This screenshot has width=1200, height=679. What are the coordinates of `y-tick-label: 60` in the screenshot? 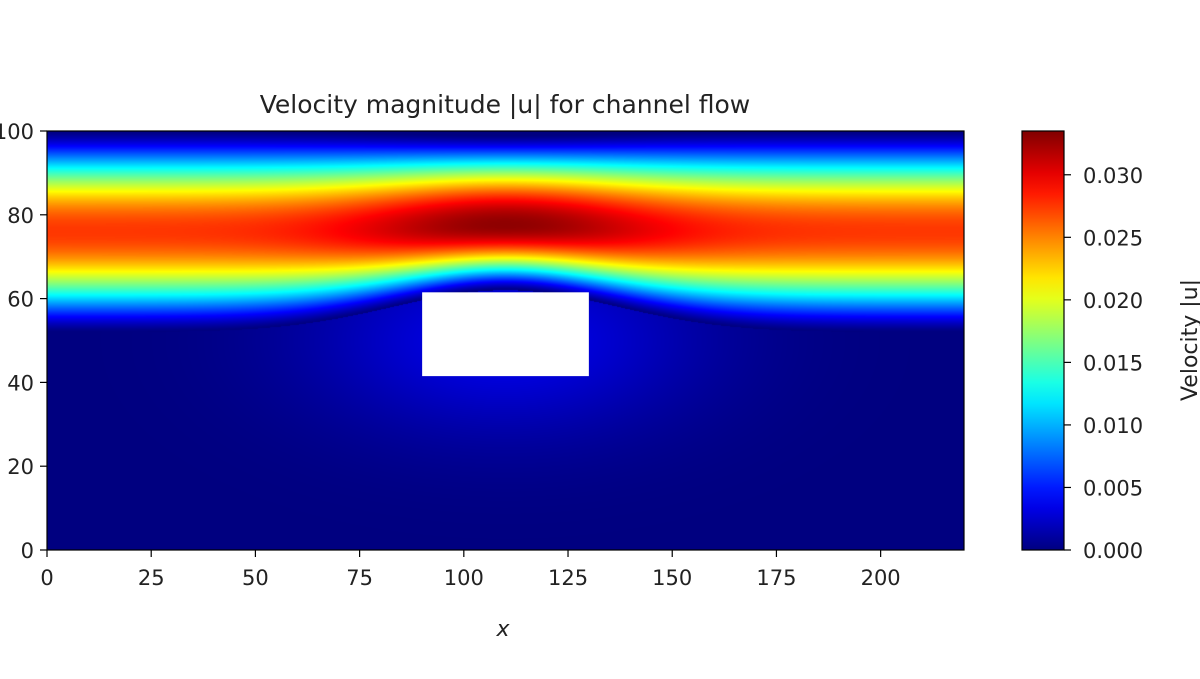 It's located at (20, 300).